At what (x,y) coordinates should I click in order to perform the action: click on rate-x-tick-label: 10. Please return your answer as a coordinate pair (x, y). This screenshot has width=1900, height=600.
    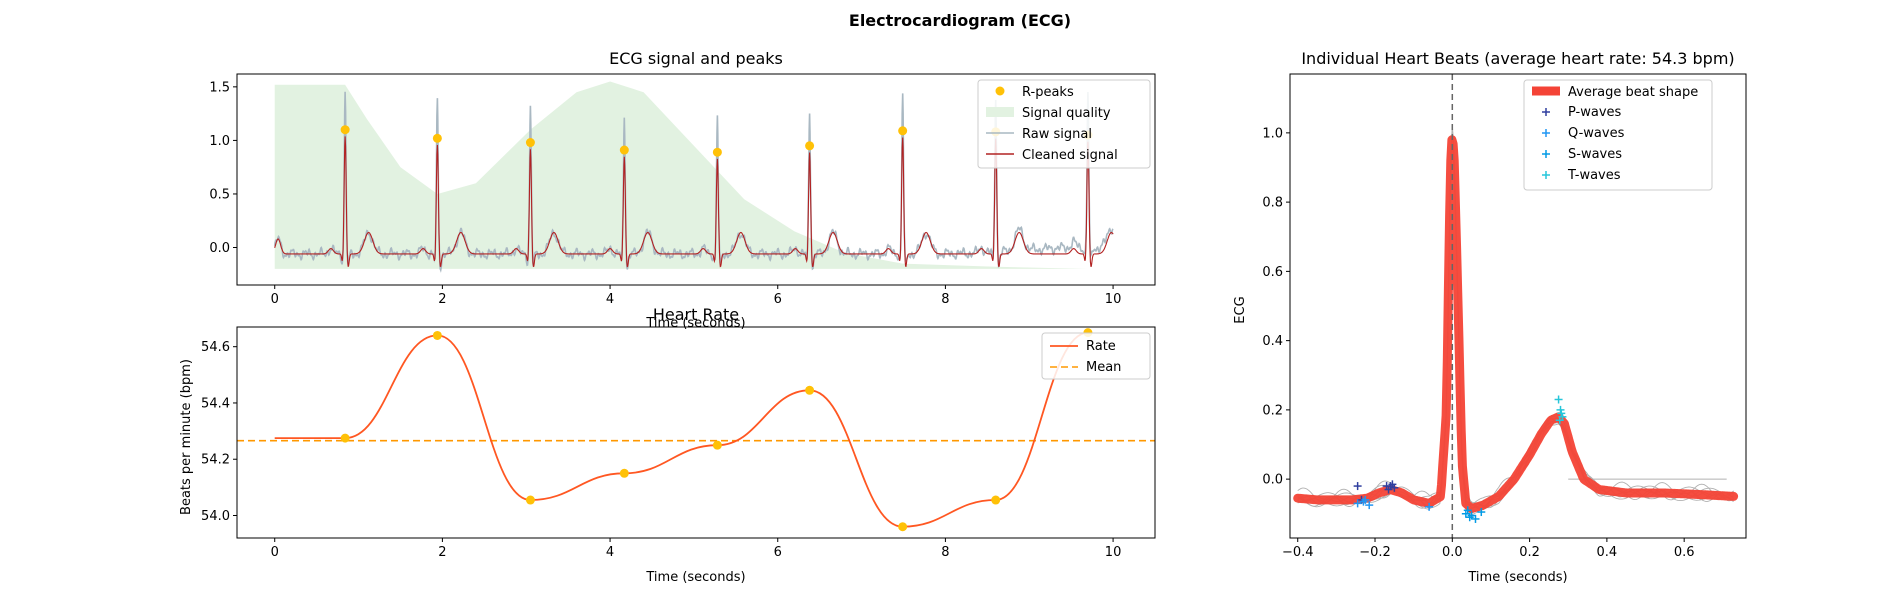
    Looking at the image, I should click on (1113, 552).